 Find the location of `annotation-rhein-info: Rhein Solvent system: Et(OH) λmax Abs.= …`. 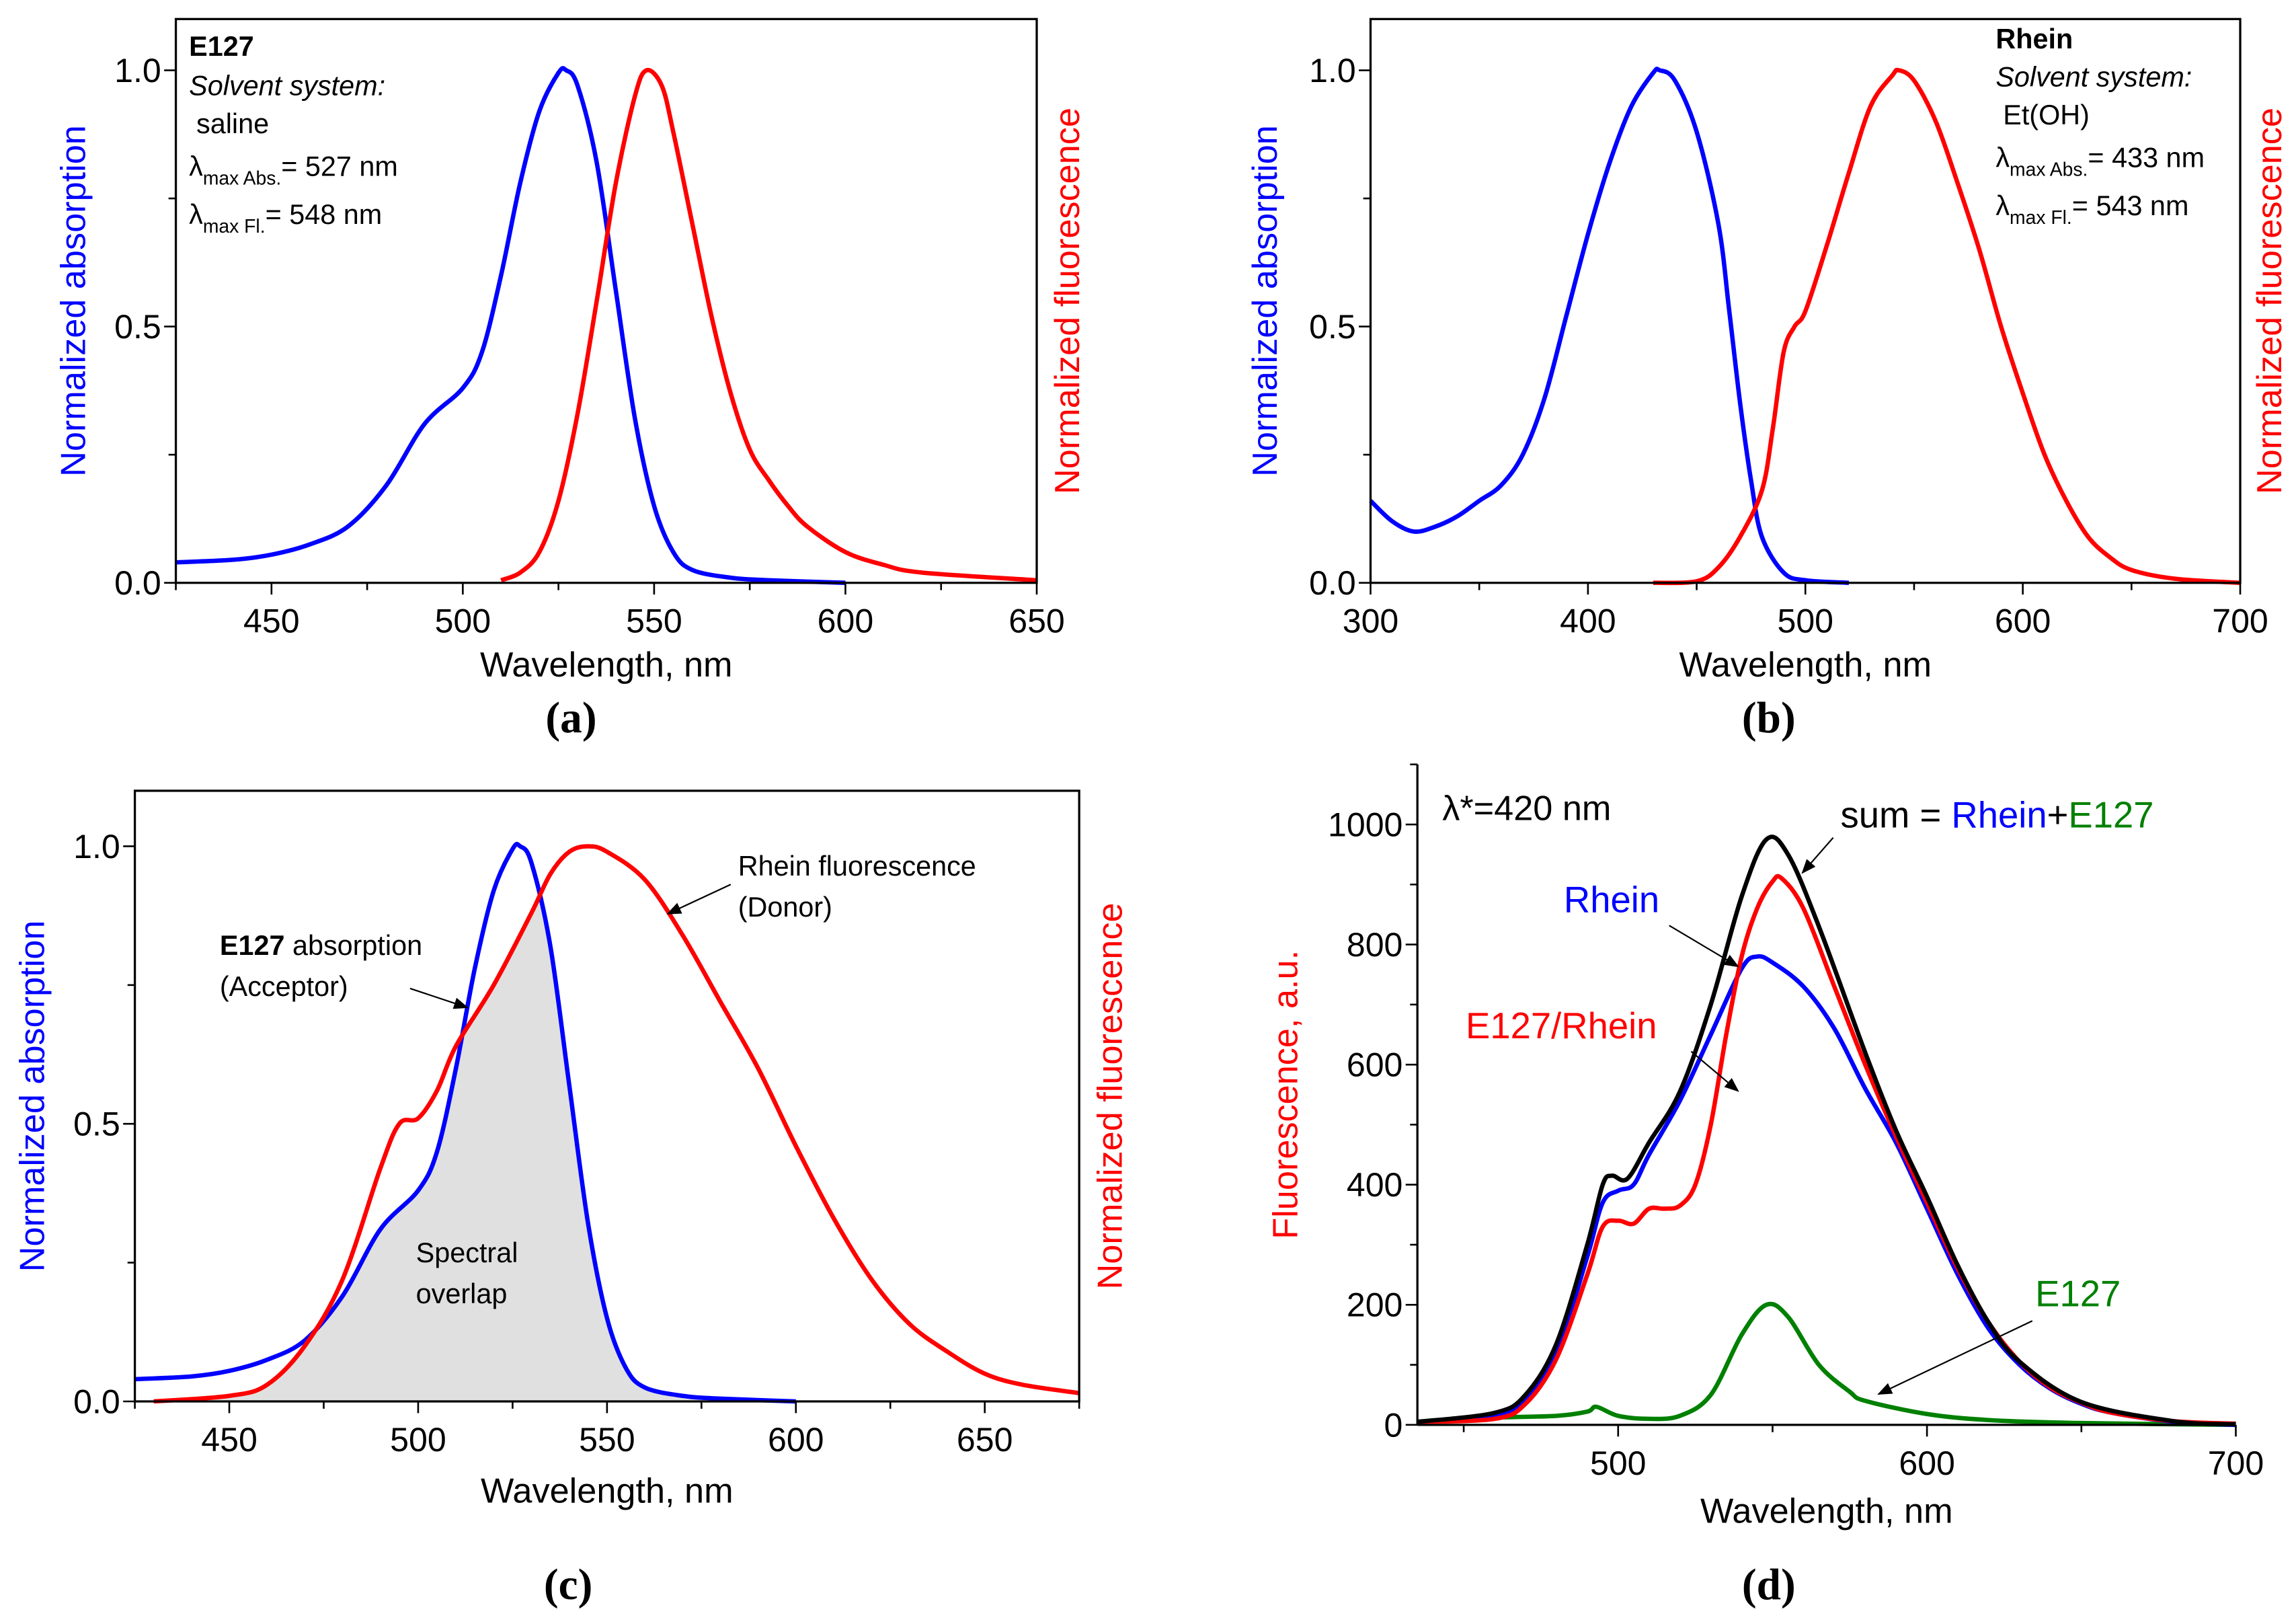

annotation-rhein-info: Rhein Solvent system: Et(OH) λmax Abs.= … is located at coordinates (2100, 126).